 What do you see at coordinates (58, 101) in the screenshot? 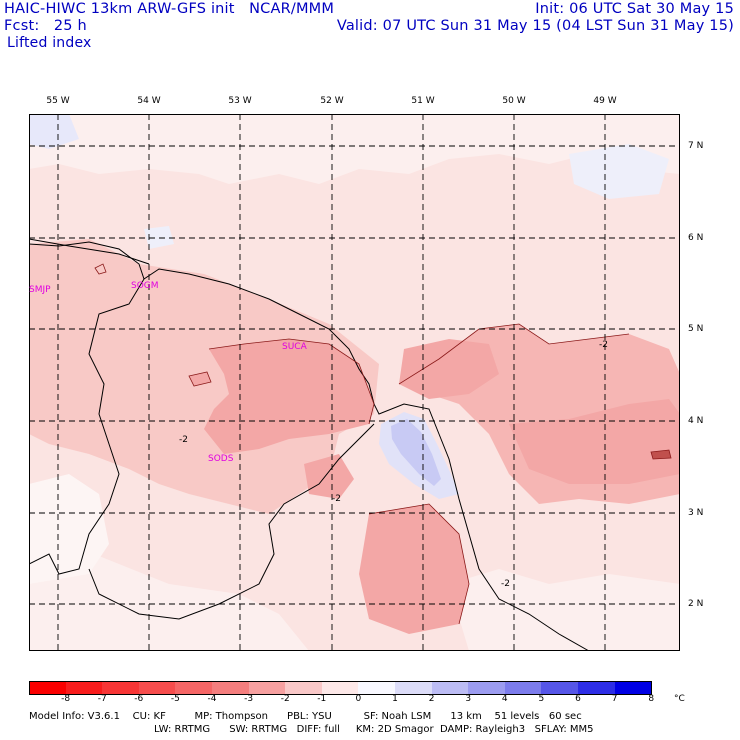
I see `lon-label: 55 W` at bounding box center [58, 101].